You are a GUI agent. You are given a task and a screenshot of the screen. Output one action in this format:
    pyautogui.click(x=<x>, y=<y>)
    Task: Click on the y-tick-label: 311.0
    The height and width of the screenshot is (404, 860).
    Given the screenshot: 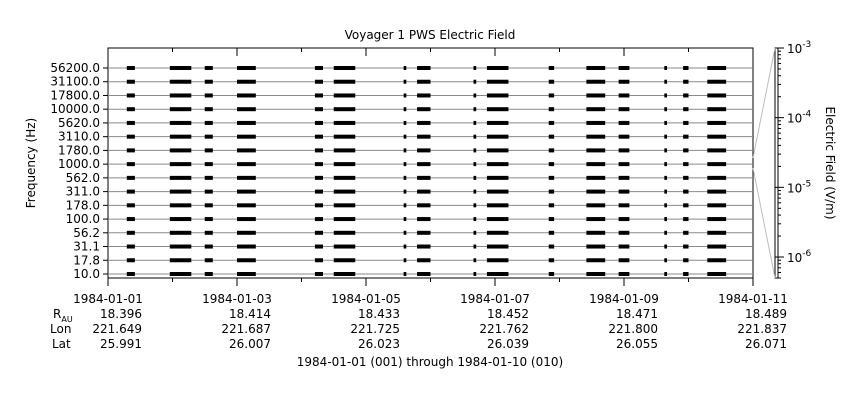 What is the action you would take?
    pyautogui.click(x=83, y=192)
    